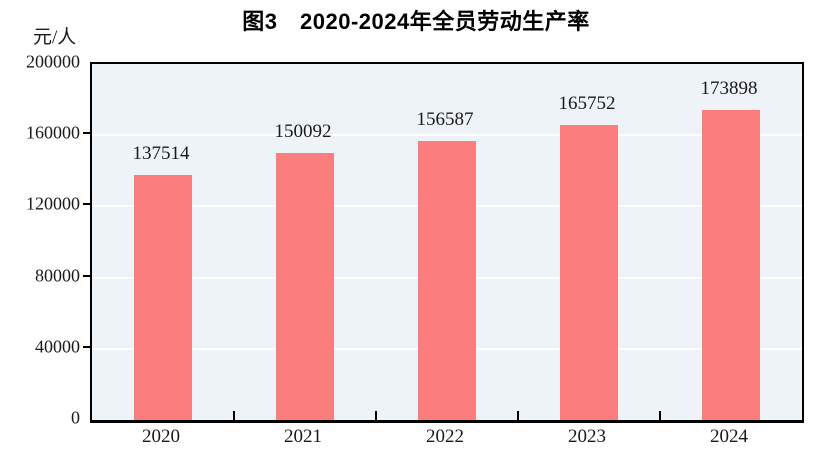 The width and height of the screenshot is (832, 462). I want to click on bar-value-label: 150092, so click(303, 131).